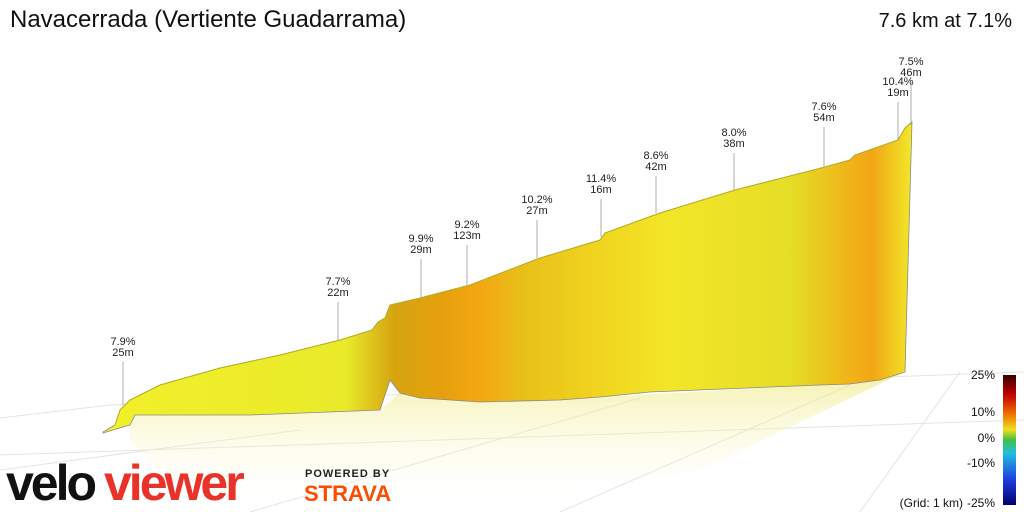  Describe the element at coordinates (1009, 440) in the screenshot. I see `grade-color-scale` at that location.